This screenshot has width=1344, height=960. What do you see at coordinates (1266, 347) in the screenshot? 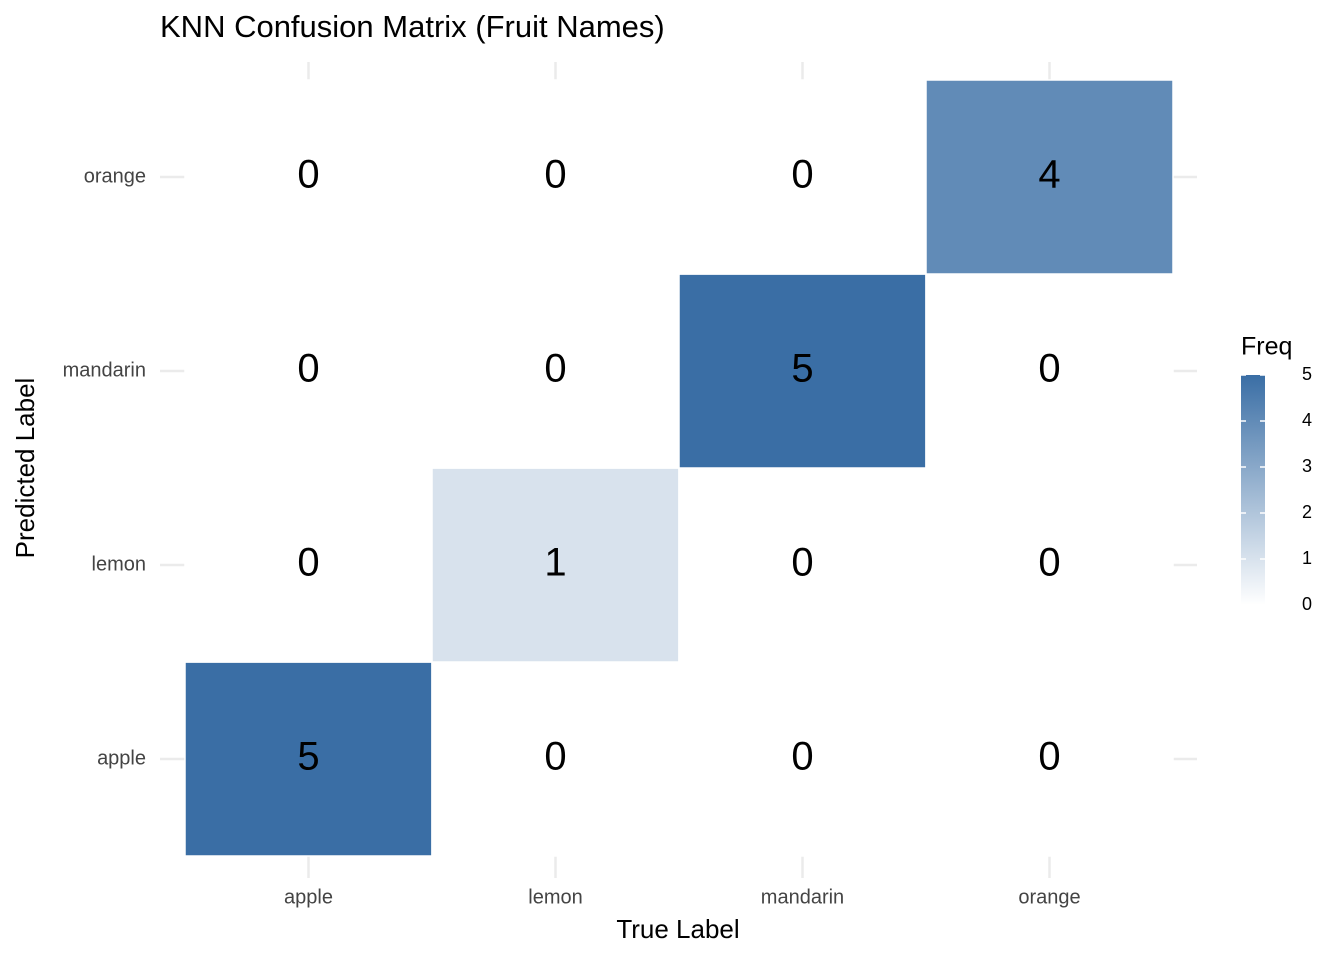
I see `legend-title: Freq` at bounding box center [1266, 347].